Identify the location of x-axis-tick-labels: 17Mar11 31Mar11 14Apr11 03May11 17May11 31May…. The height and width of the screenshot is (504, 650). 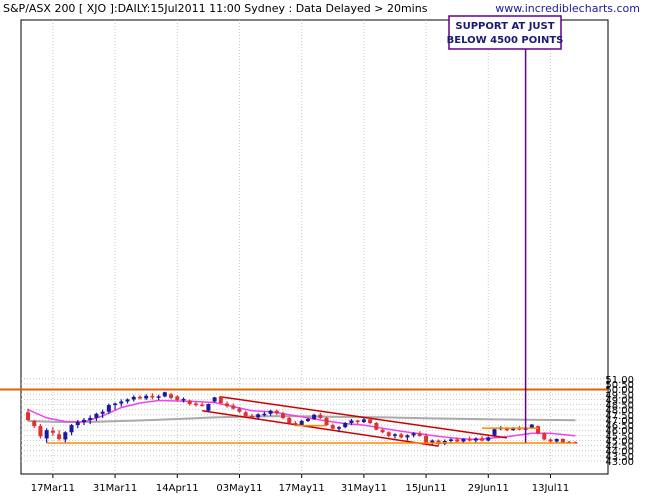
(300, 488).